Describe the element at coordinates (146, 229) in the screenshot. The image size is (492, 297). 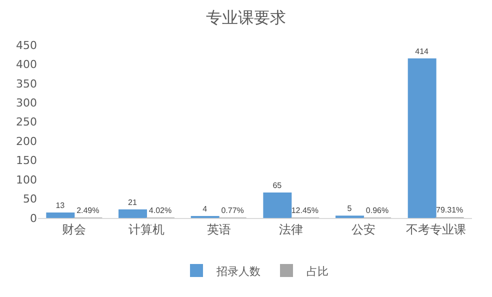
I see `x-tick-label: 计算机` at that location.